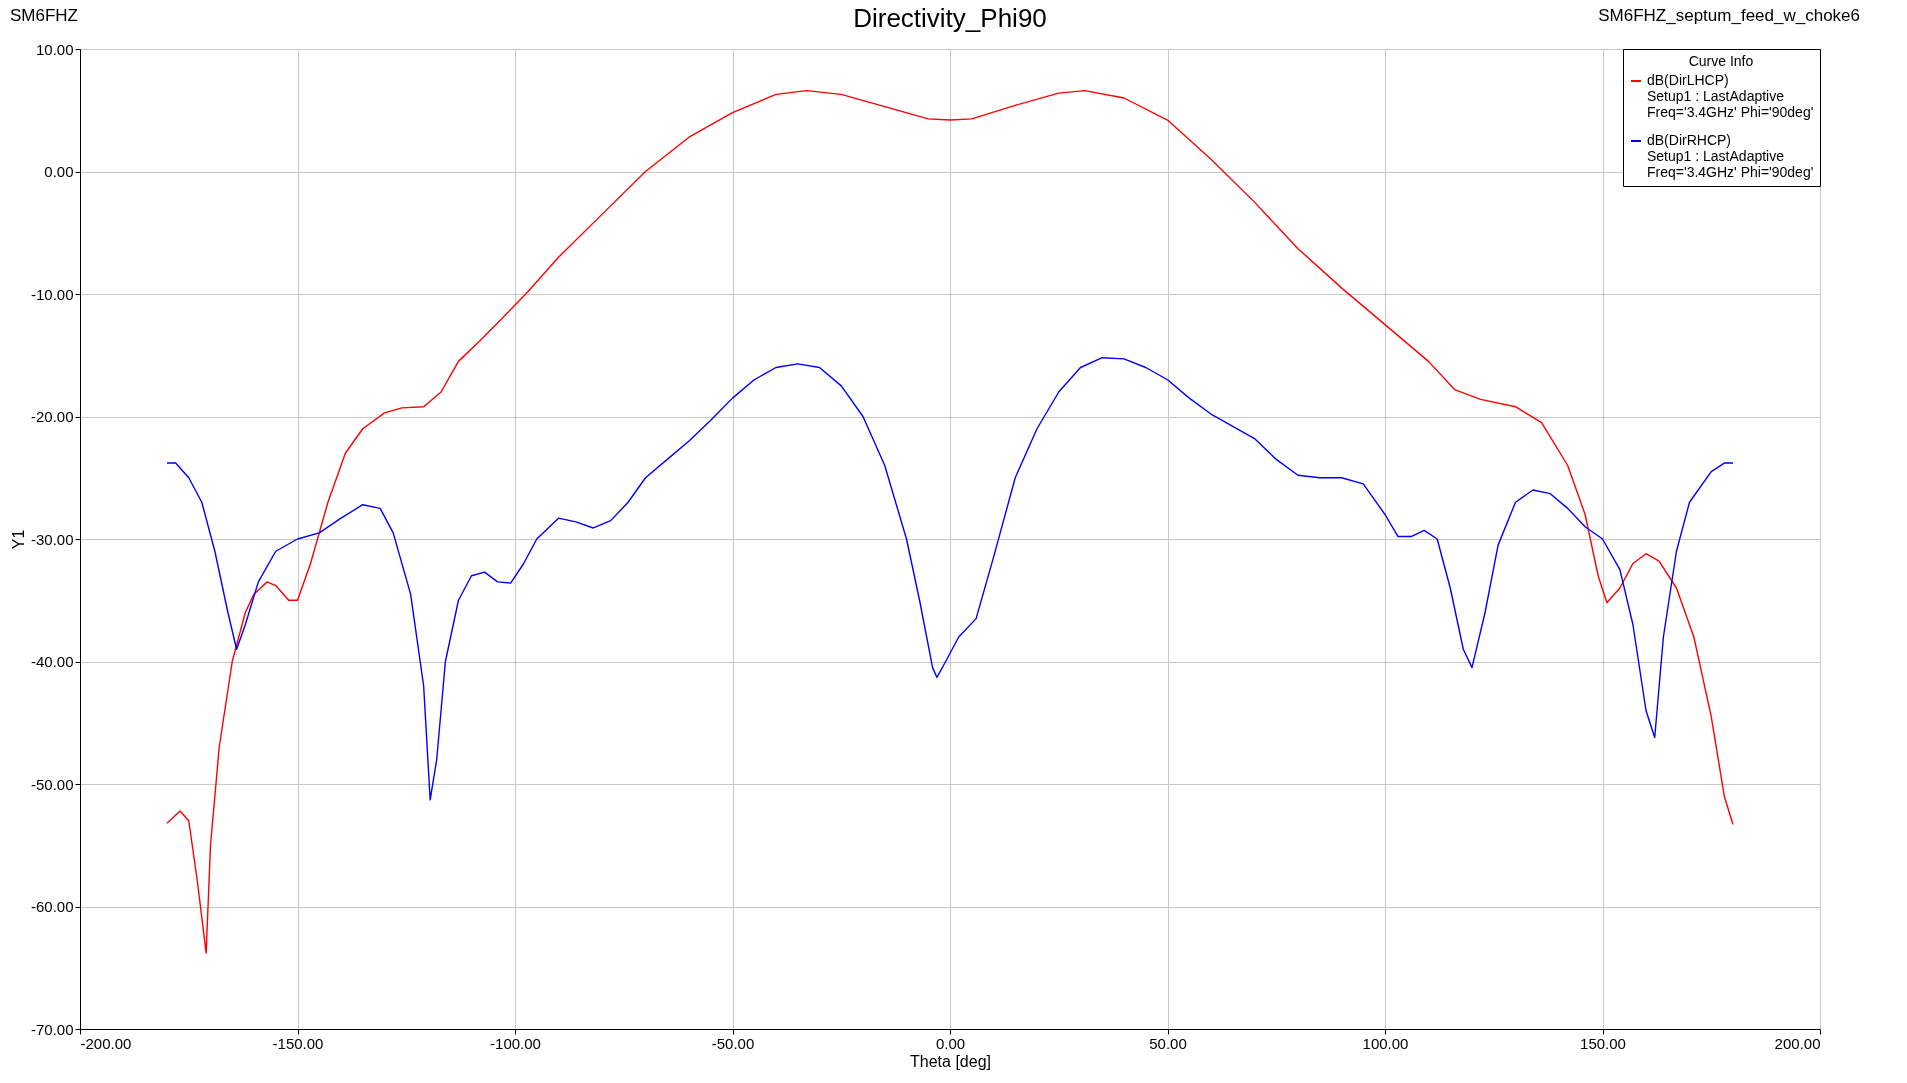  Describe the element at coordinates (733, 1043) in the screenshot. I see `x-tick-label: -50.00` at that location.